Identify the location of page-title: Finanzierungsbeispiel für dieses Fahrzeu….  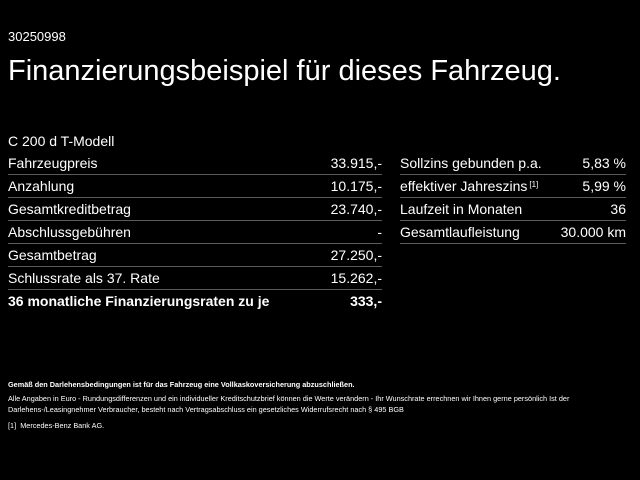
(284, 71).